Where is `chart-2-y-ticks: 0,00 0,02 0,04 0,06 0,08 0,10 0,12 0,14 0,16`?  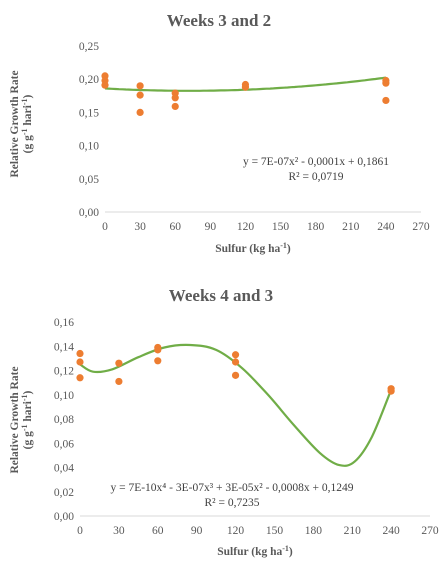 chart-2-y-ticks: 0,00 0,02 0,04 0,06 0,08 0,10 0,12 0,14 0,16 is located at coordinates (64, 420).